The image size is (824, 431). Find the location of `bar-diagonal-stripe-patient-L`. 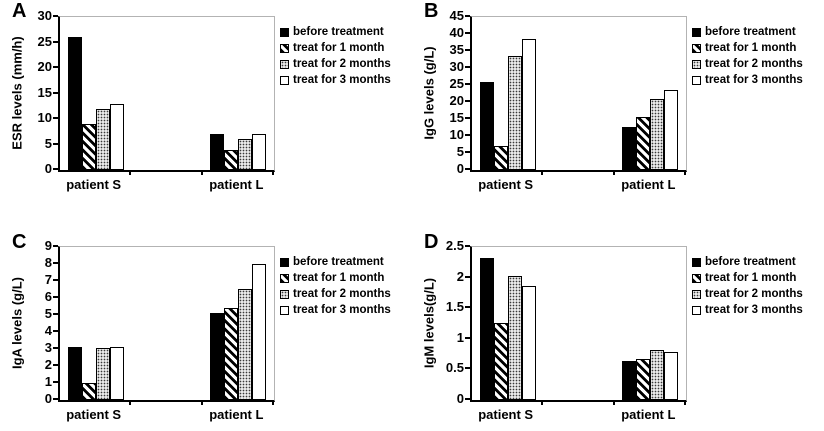

bar-diagonal-stripe-patient-L is located at coordinates (231, 160).